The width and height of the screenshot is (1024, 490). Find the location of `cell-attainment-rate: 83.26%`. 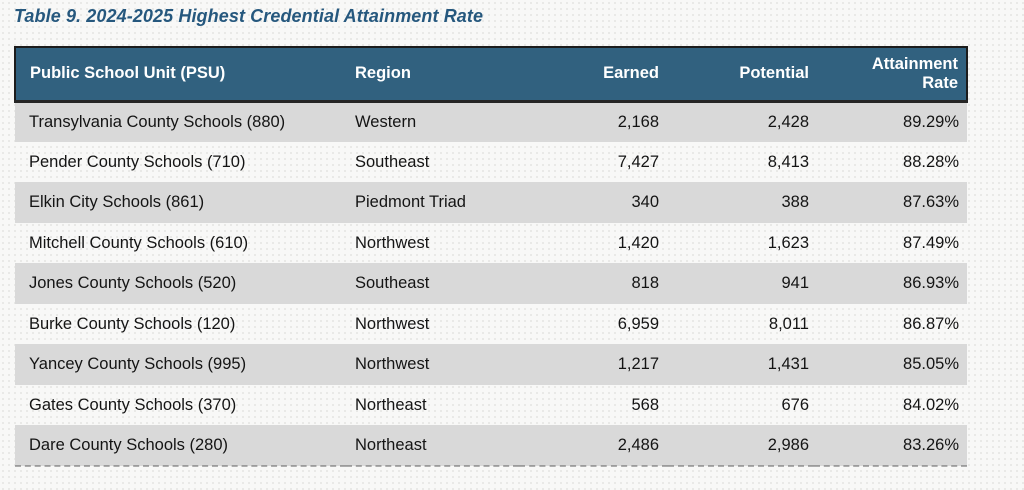

cell-attainment-rate: 83.26% is located at coordinates (890, 446).